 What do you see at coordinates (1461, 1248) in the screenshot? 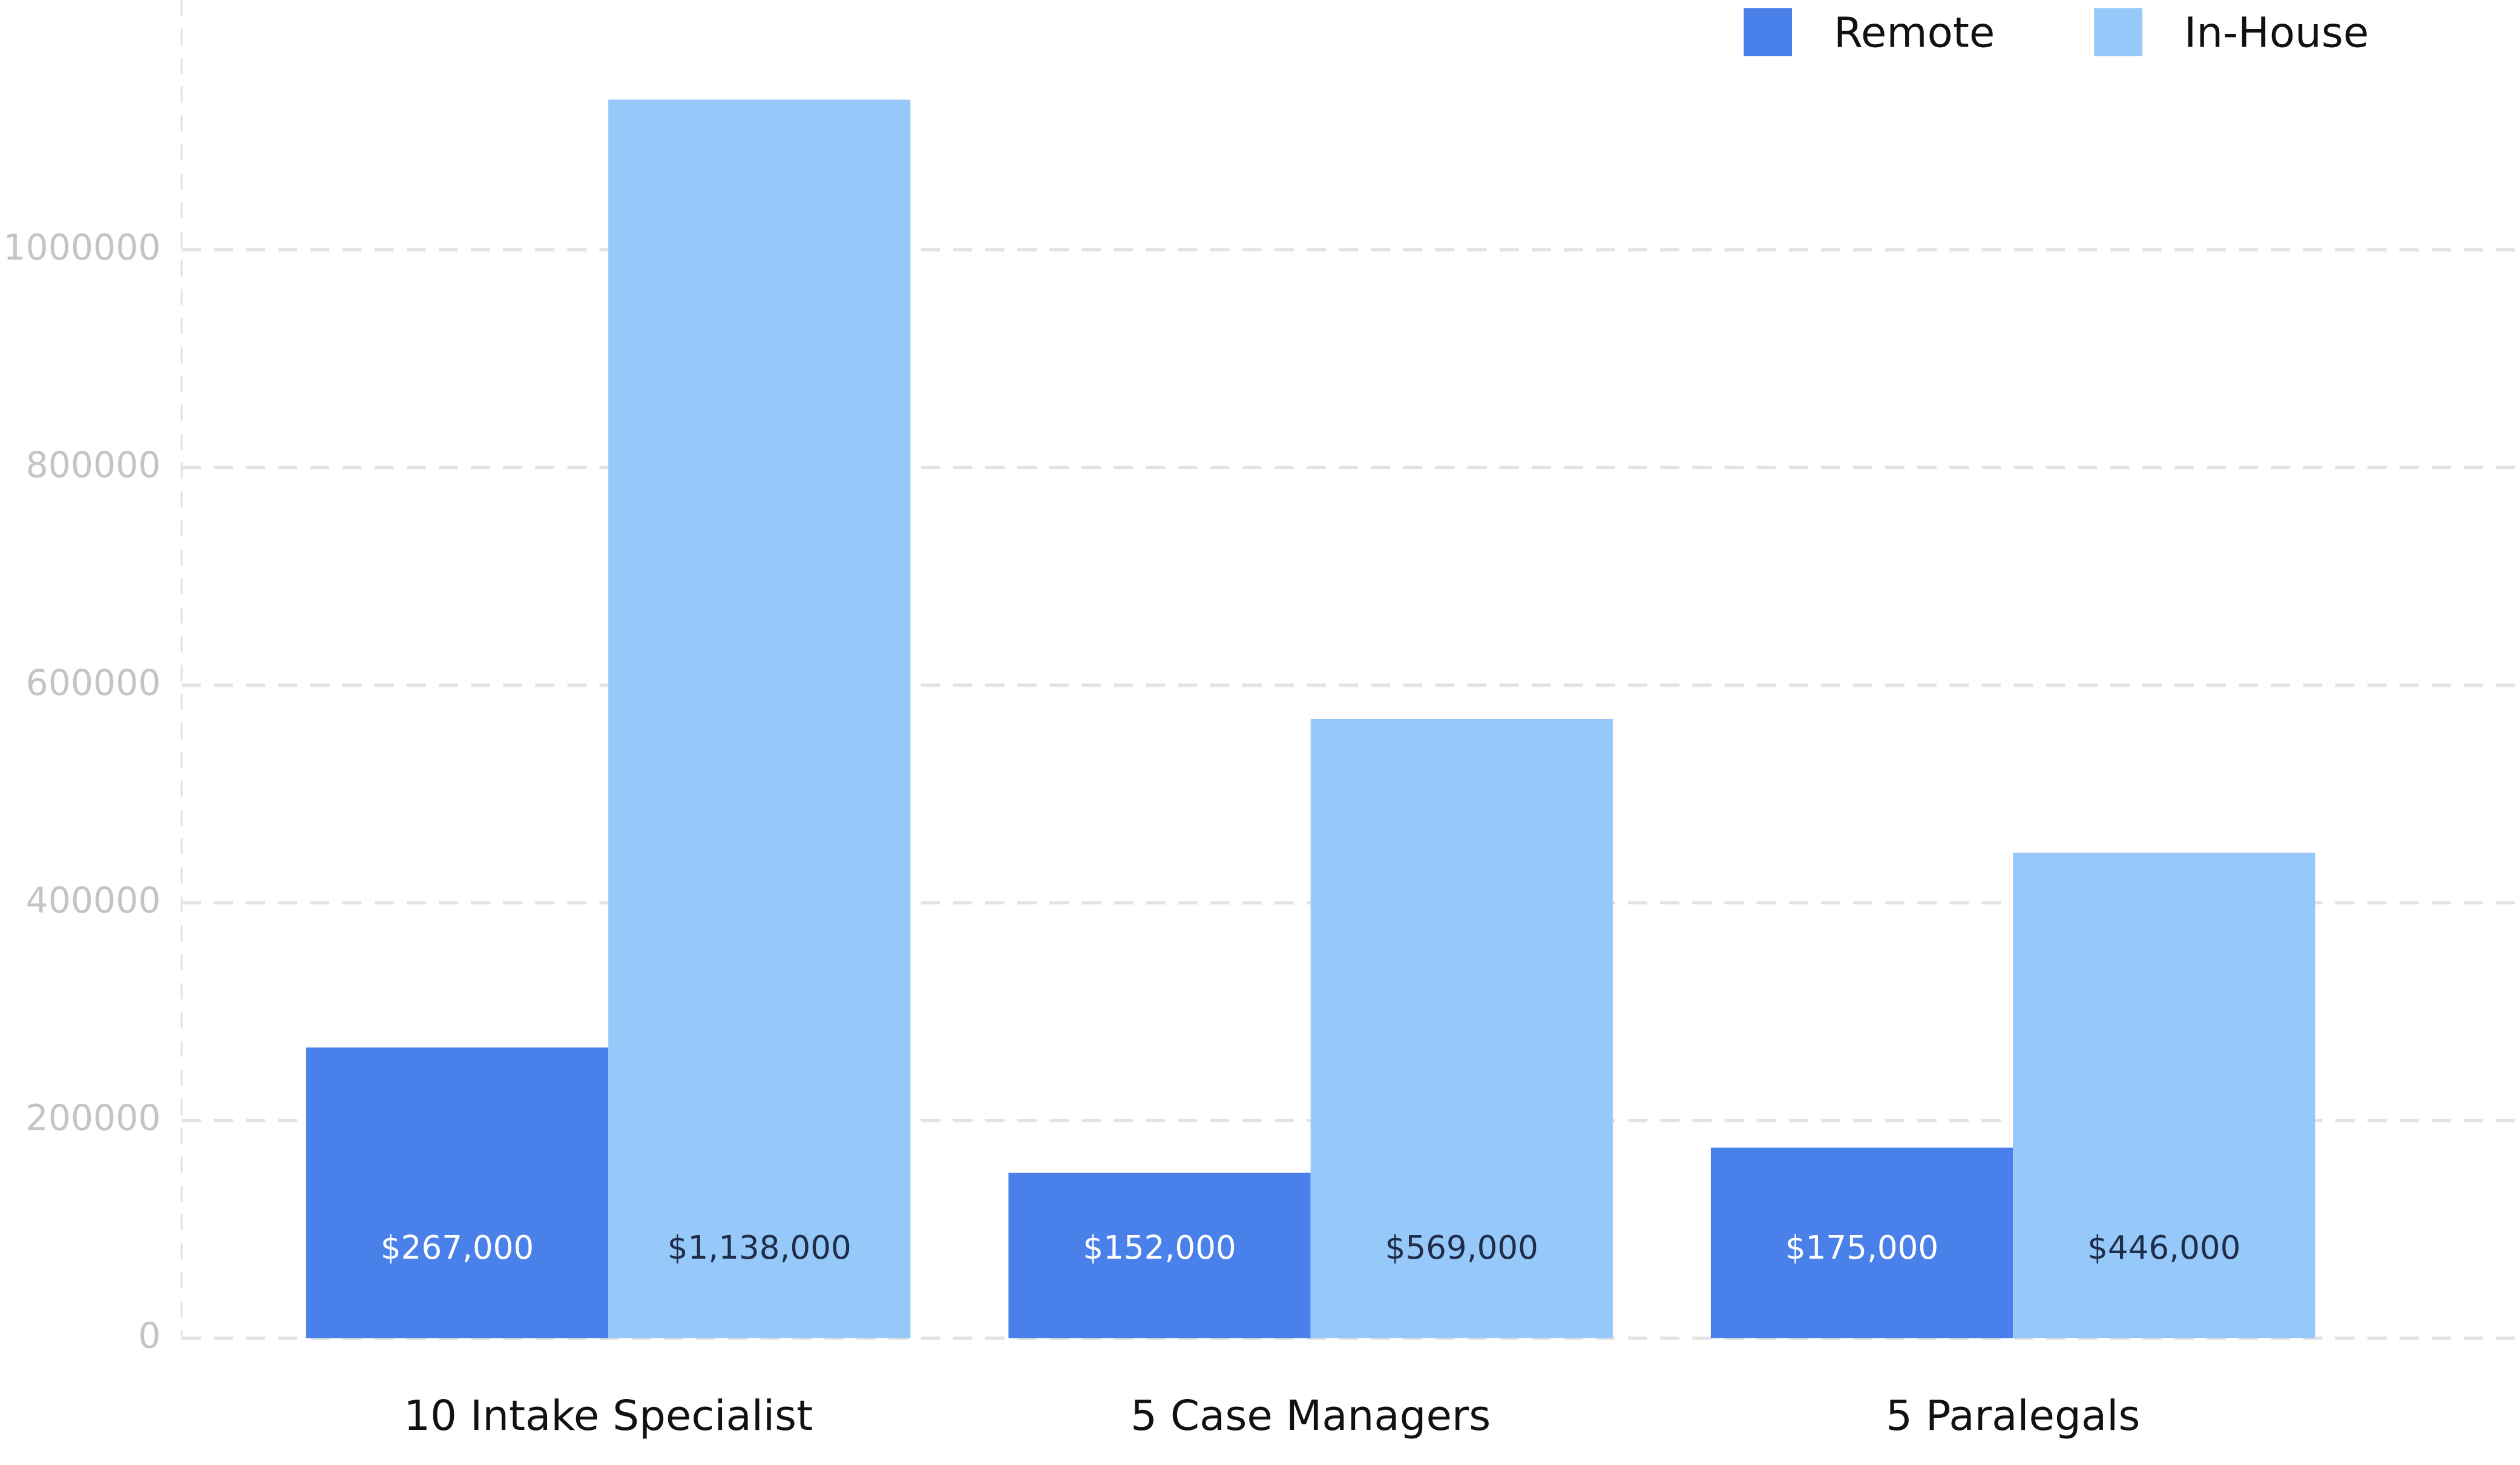
I see `value-label: $569,000` at bounding box center [1461, 1248].